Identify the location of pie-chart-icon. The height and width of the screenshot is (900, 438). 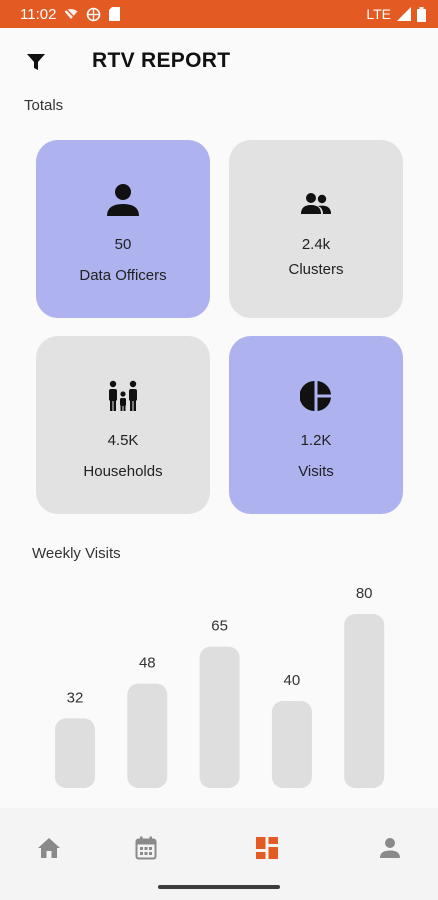
(316, 396).